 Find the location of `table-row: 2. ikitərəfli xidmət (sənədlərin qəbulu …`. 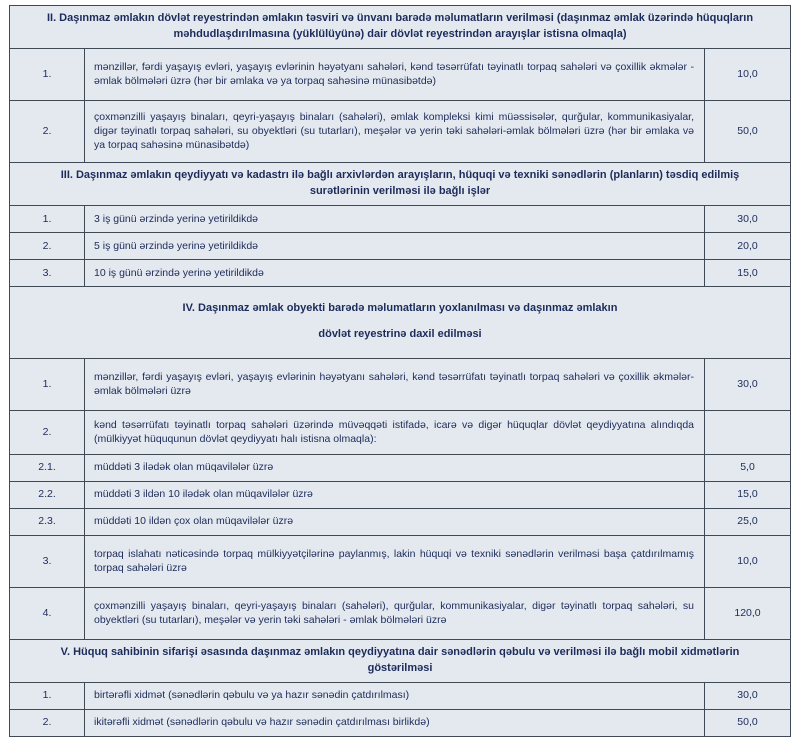

table-row: 2. ikitərəfli xidmət (sənədlərin qəbulu … is located at coordinates (400, 723).